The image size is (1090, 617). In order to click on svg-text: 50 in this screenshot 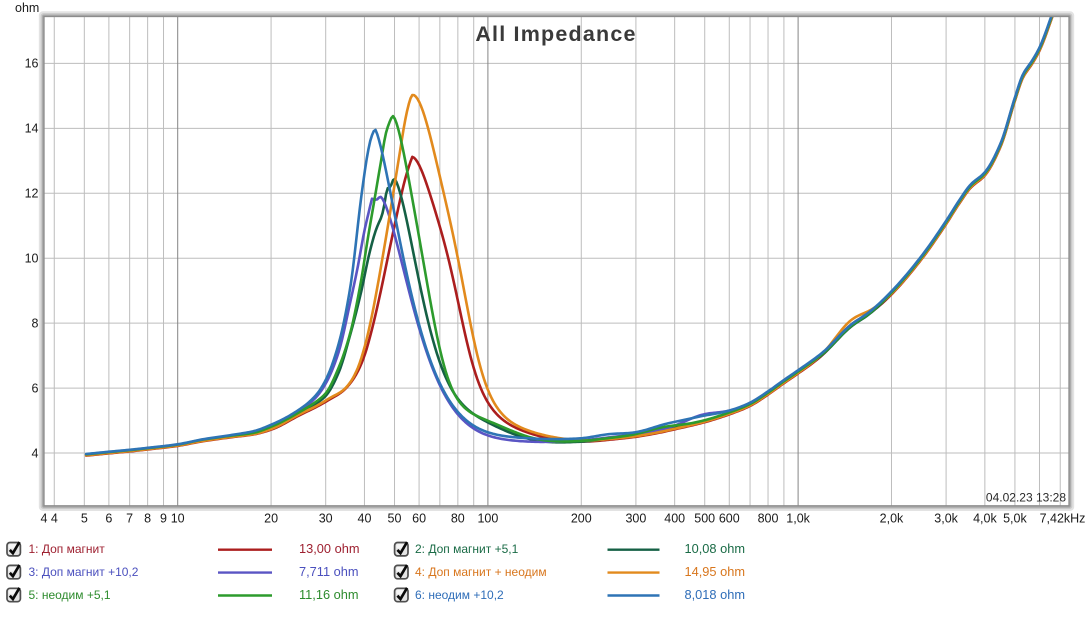, I will do `click(395, 519)`.